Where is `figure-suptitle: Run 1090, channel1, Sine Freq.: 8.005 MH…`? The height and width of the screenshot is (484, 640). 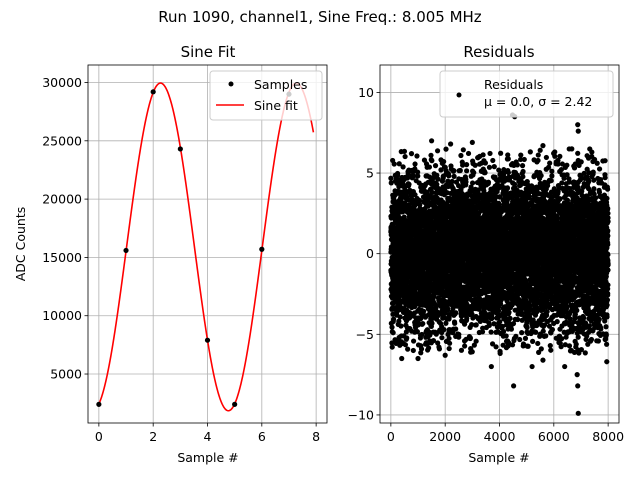
figure-suptitle: Run 1090, channel1, Sine Freq.: 8.005 MH… is located at coordinates (320, 17).